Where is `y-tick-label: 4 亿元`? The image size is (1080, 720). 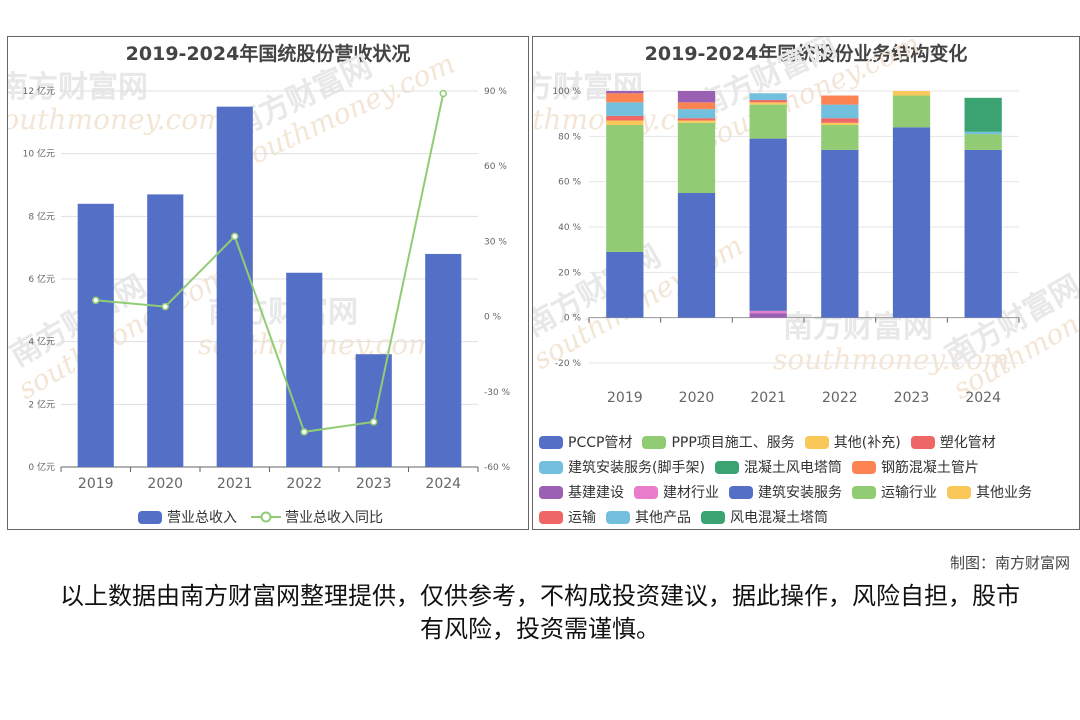
y-tick-label: 4 亿元 is located at coordinates (41, 342).